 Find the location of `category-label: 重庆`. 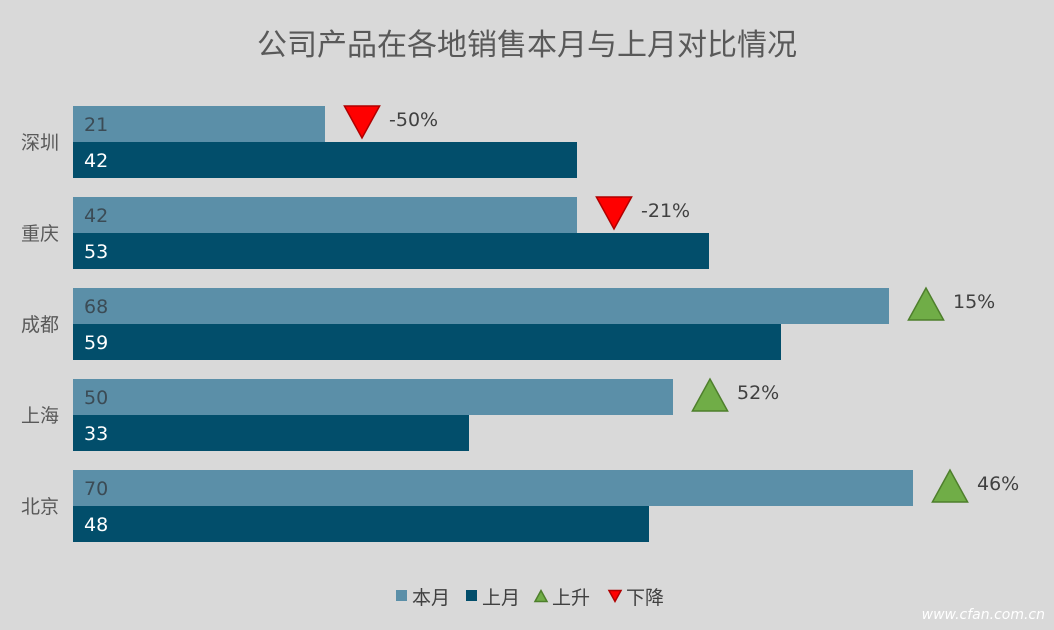

category-label: 重庆 is located at coordinates (40, 234).